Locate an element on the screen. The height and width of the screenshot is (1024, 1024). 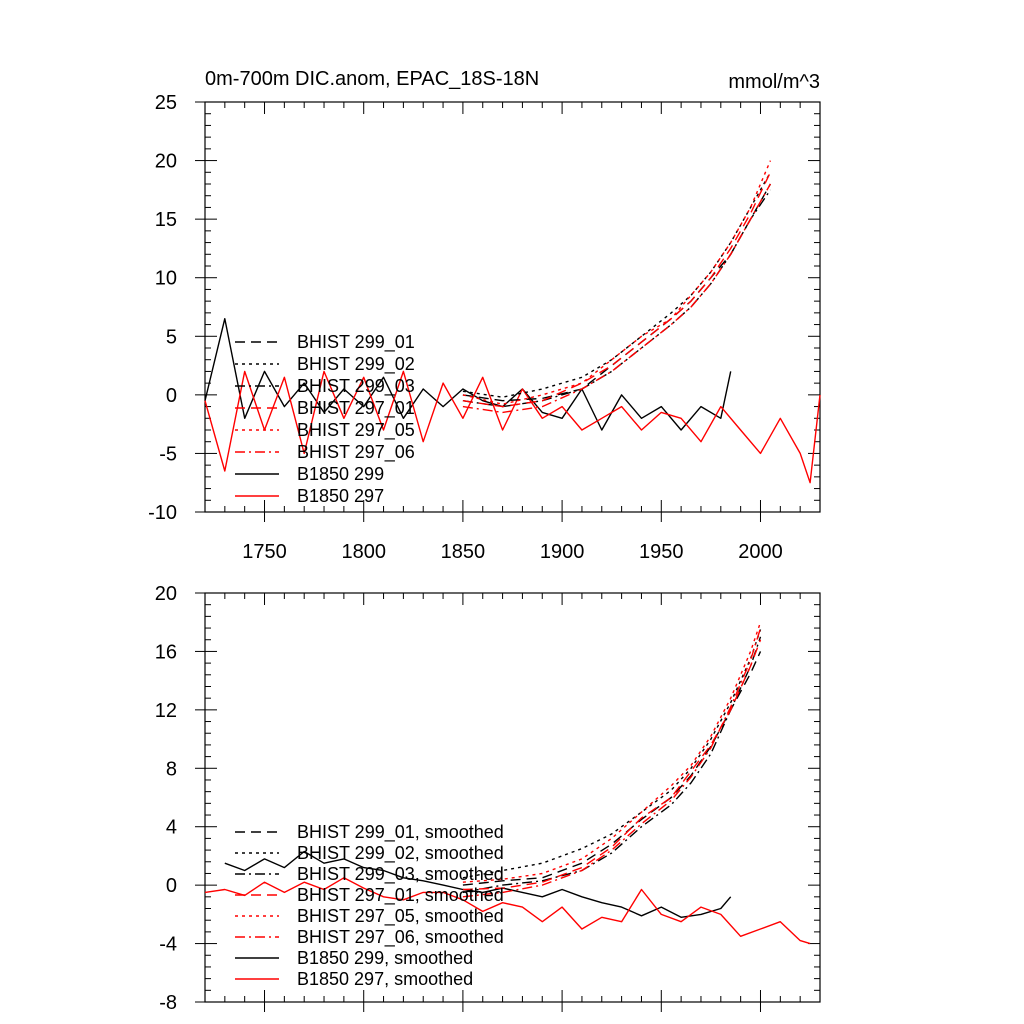
bottom-legend-label: B1850 299, smoothed is located at coordinates (385, 958).